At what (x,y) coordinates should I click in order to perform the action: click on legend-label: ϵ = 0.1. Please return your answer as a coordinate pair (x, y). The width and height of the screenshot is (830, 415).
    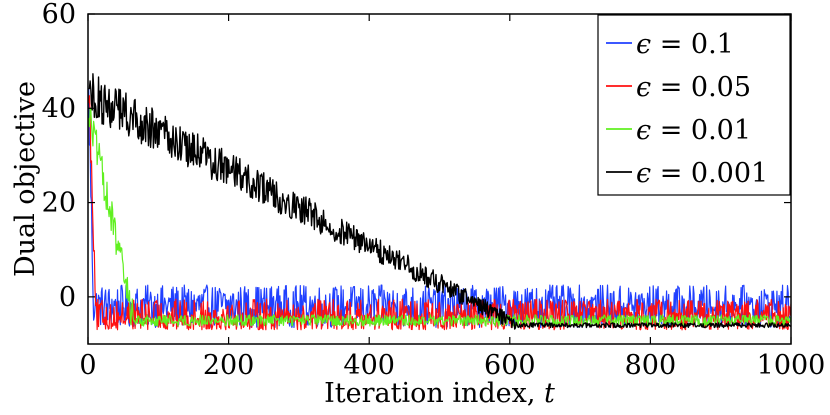
    Looking at the image, I should click on (685, 44).